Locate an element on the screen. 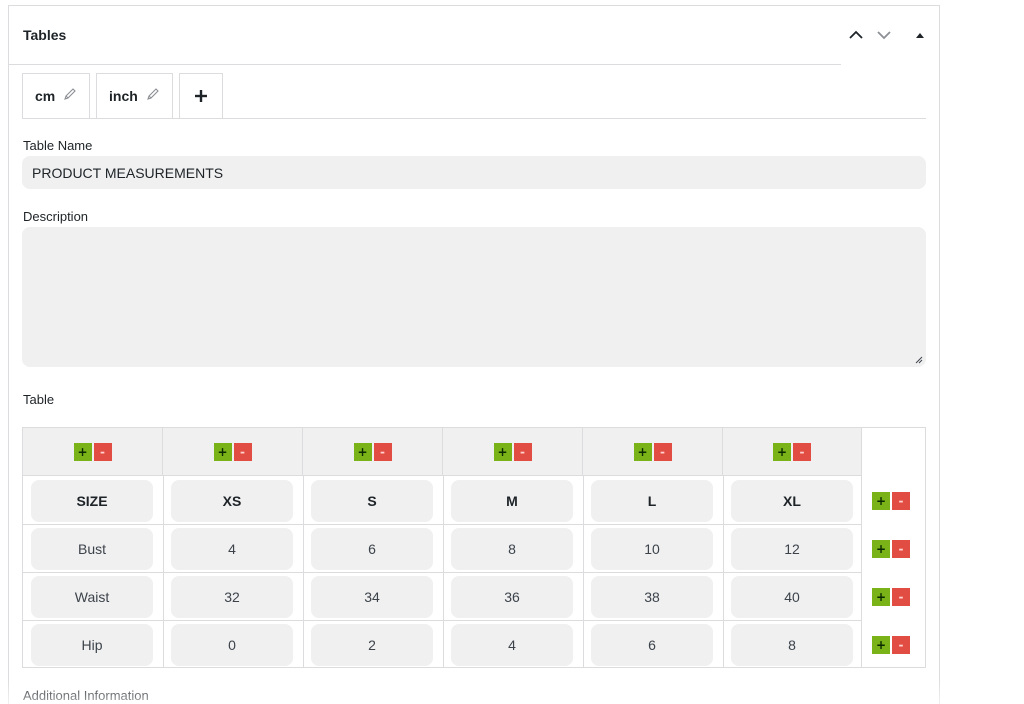  size-header-cell: XL is located at coordinates (792, 501).